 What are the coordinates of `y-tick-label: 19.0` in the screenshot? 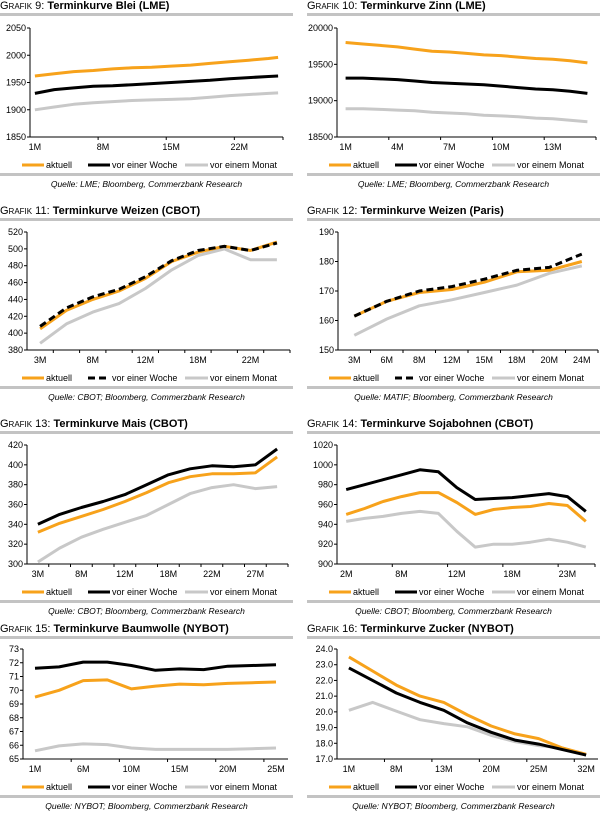 It's located at (324, 728).